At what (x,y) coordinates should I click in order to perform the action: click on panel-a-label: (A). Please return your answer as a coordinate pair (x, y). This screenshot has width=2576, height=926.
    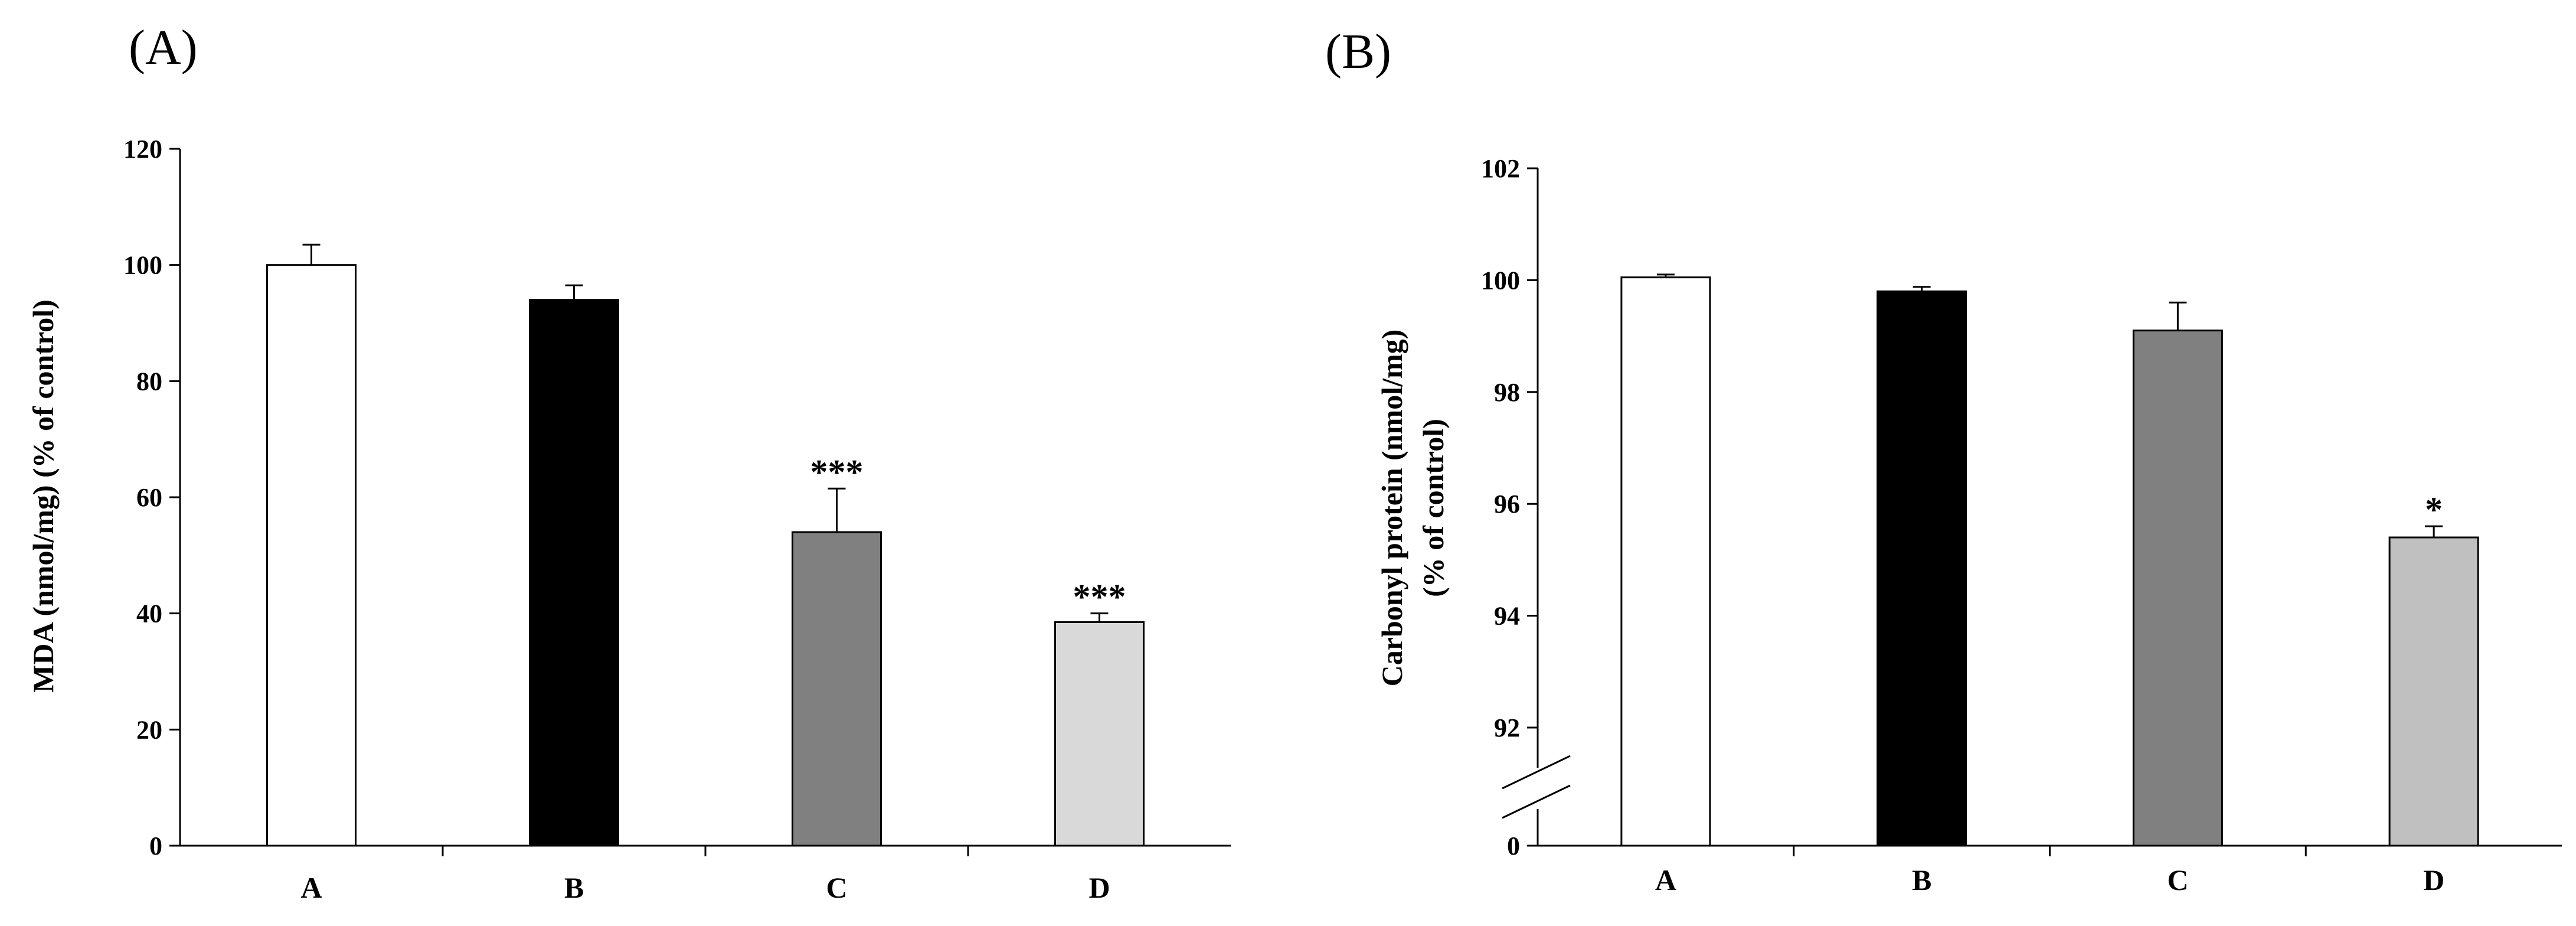
    Looking at the image, I should click on (163, 47).